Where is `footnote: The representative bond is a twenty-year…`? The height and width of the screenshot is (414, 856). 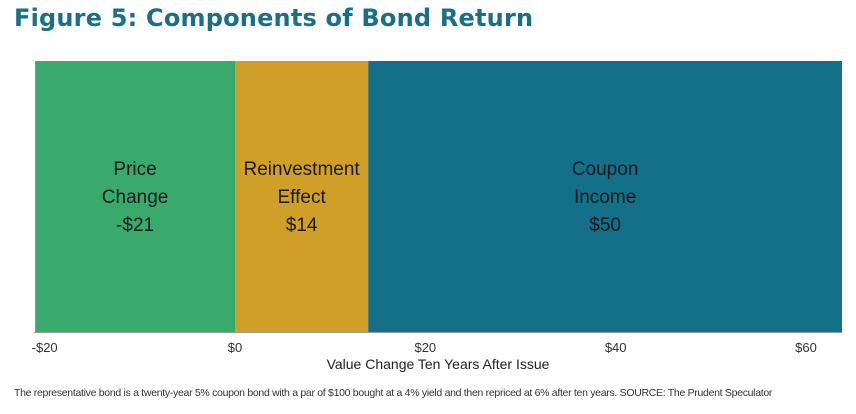 footnote: The representative bond is a twenty-year… is located at coordinates (393, 393).